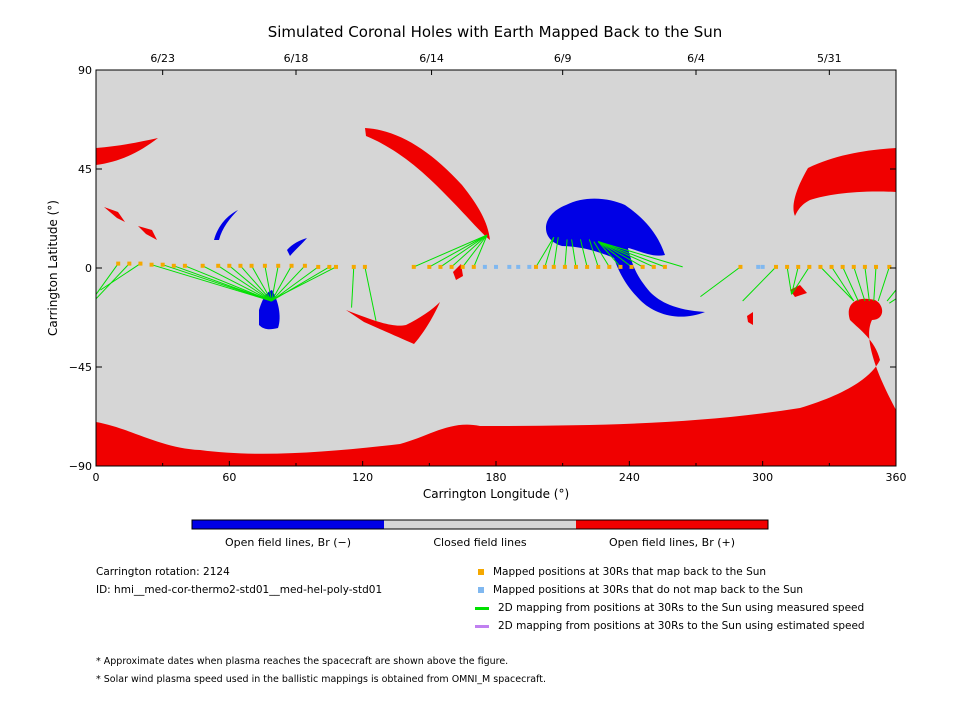 The width and height of the screenshot is (960, 720). What do you see at coordinates (896, 477) in the screenshot?
I see `x-tick-label: 360` at bounding box center [896, 477].